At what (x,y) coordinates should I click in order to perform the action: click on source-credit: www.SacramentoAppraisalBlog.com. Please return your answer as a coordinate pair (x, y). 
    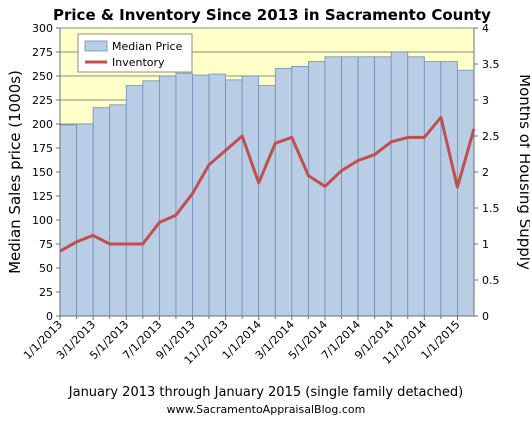
    Looking at the image, I should click on (266, 409).